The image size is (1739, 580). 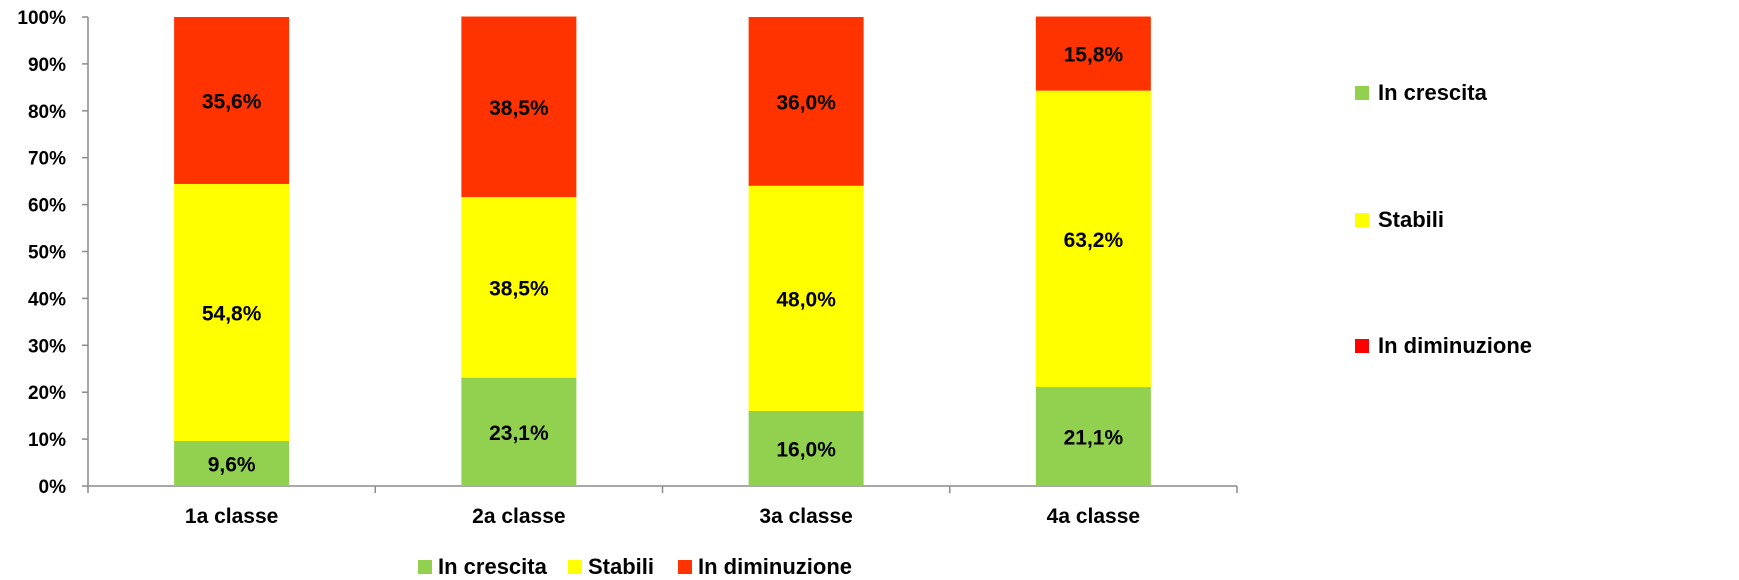 I want to click on data-label: 63,2%, so click(x=1094, y=240).